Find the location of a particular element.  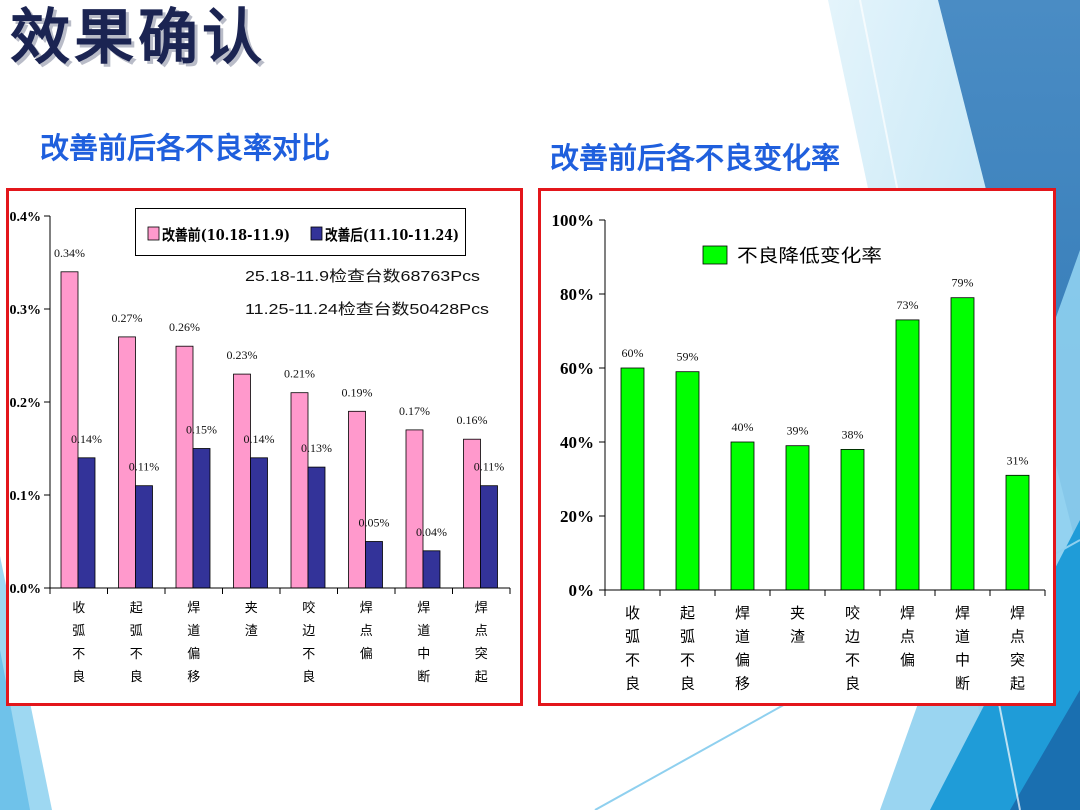

left-chart-heading: 改善前后各不良率对比 is located at coordinates (185, 149).